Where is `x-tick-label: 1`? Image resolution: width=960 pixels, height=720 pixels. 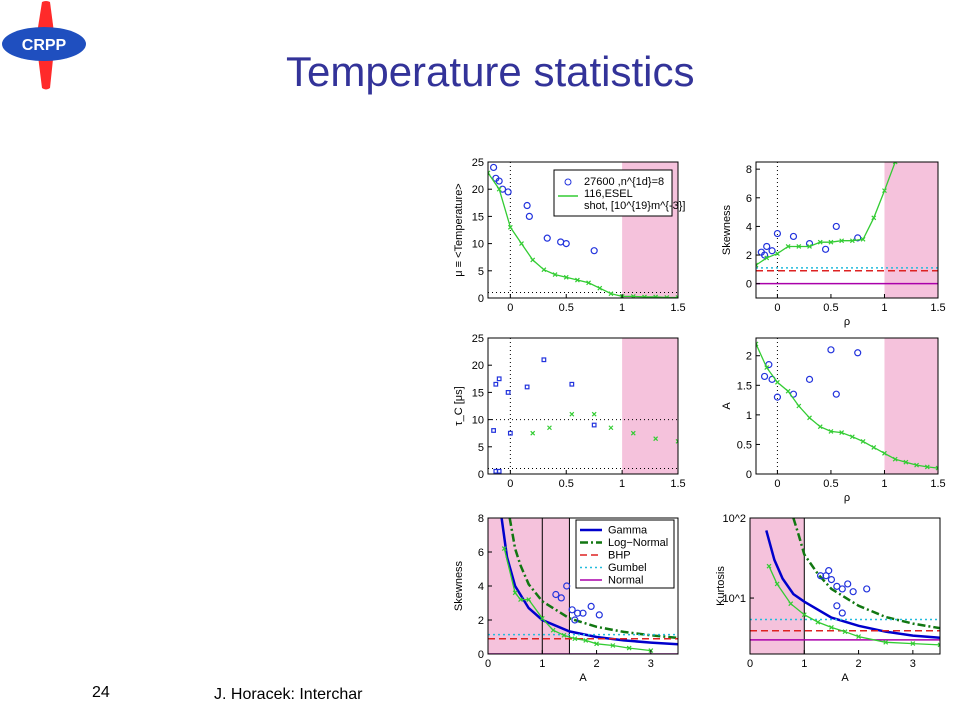 x-tick-label: 1 is located at coordinates (884, 308).